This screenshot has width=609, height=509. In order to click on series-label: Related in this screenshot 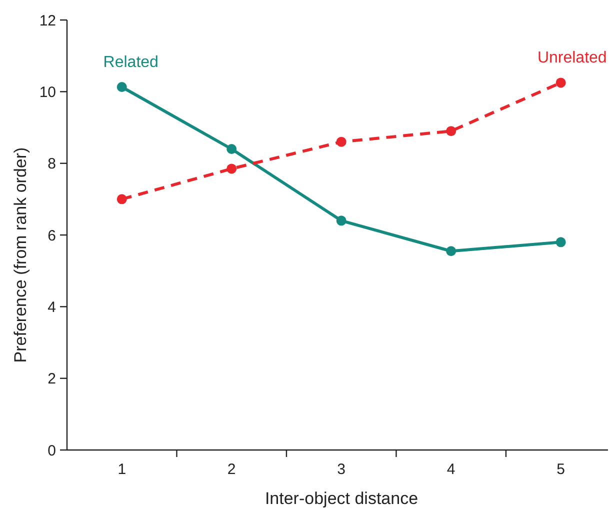, I will do `click(130, 63)`.